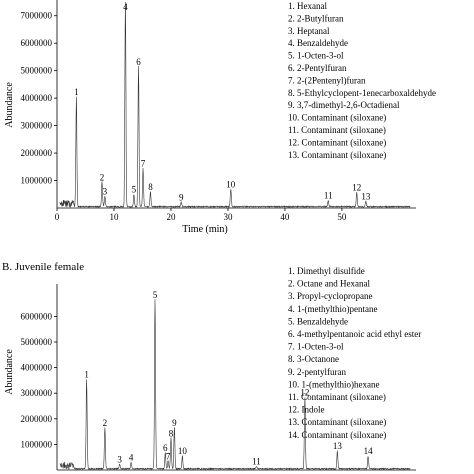  What do you see at coordinates (285, 217) in the screenshot?
I see `panel-a-x-tick-label: 40` at bounding box center [285, 217].